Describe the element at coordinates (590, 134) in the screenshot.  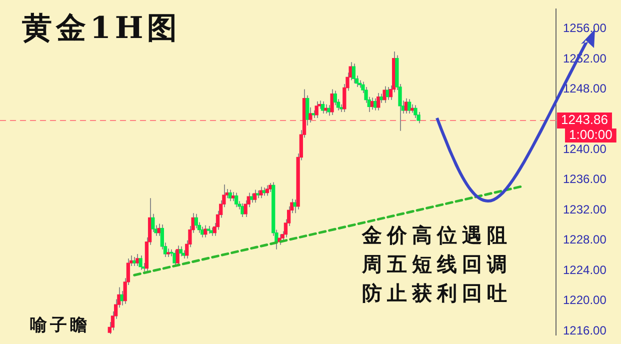
I see `text: 1:00:00` at that location.